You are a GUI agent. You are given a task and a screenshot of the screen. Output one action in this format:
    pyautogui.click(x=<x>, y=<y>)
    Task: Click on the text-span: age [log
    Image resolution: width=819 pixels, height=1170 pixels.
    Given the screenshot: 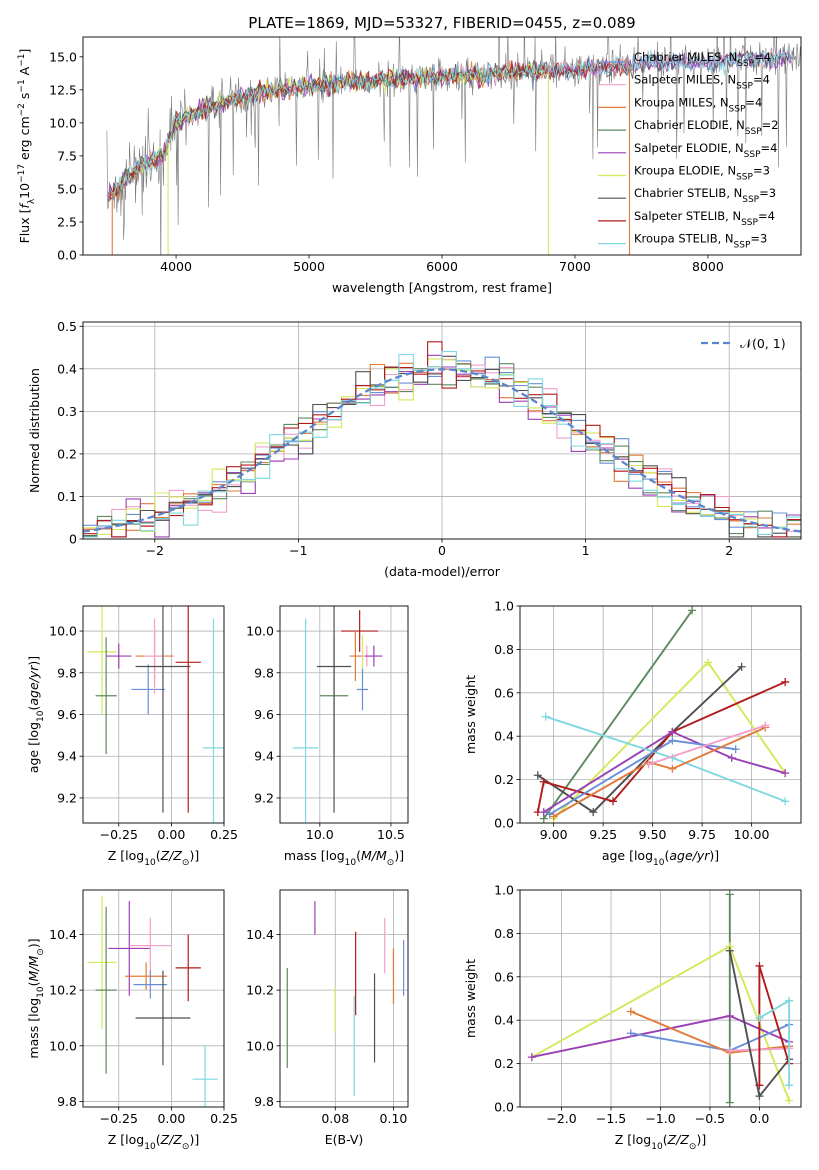 What is the action you would take?
    pyautogui.click(x=33, y=747)
    